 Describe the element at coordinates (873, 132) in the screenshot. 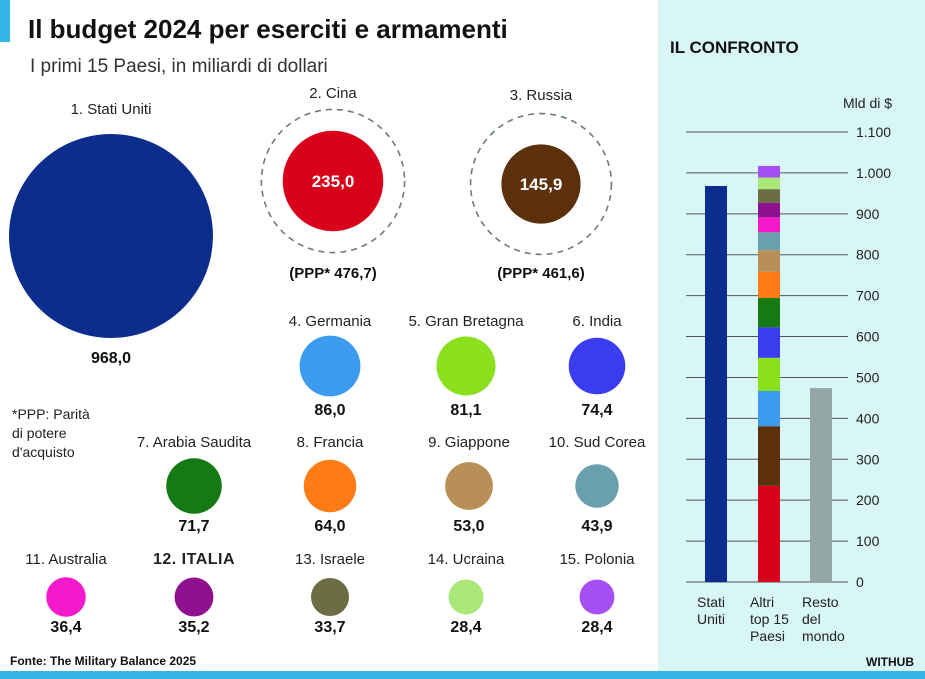

I see `y-tick-label: 1.100` at that location.